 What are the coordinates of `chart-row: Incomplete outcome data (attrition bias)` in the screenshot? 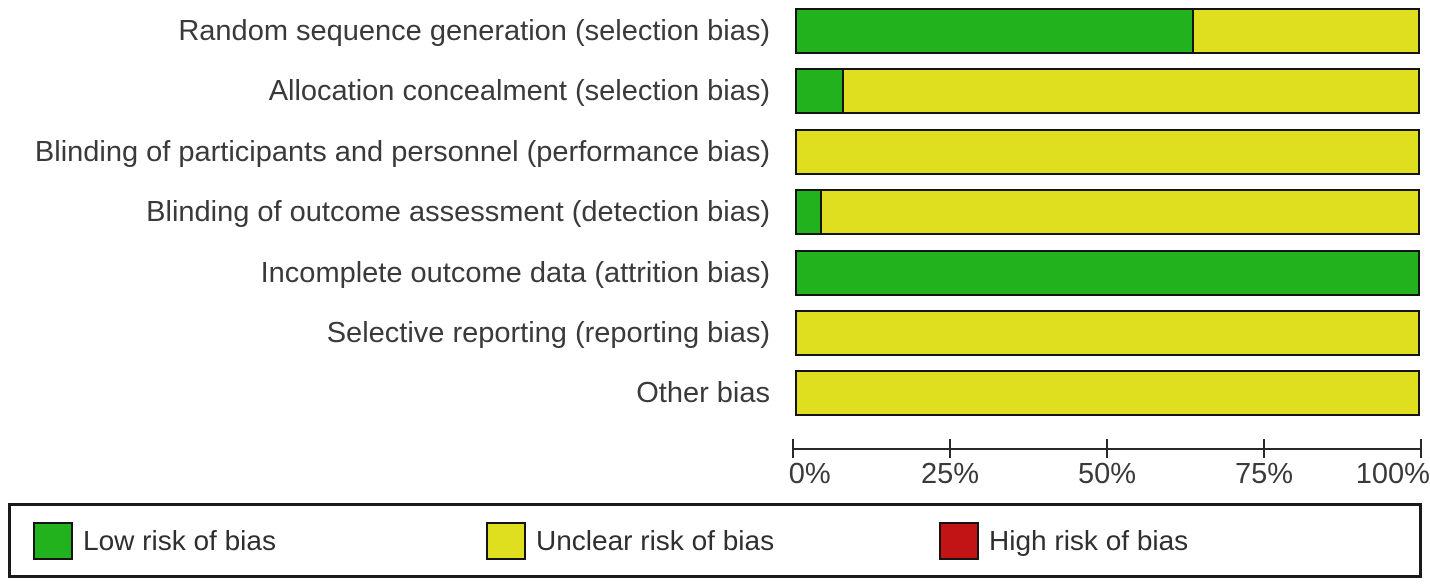 It's located at (715, 273).